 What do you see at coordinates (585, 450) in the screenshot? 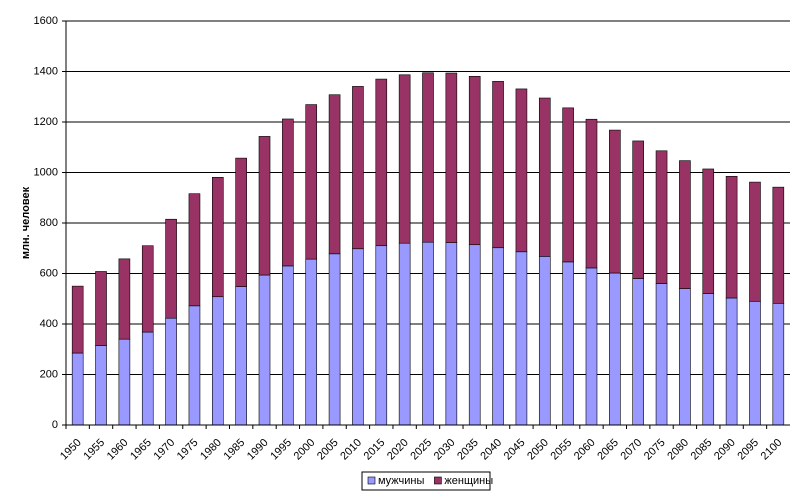
I see `x-tick-label: 2060` at bounding box center [585, 450].